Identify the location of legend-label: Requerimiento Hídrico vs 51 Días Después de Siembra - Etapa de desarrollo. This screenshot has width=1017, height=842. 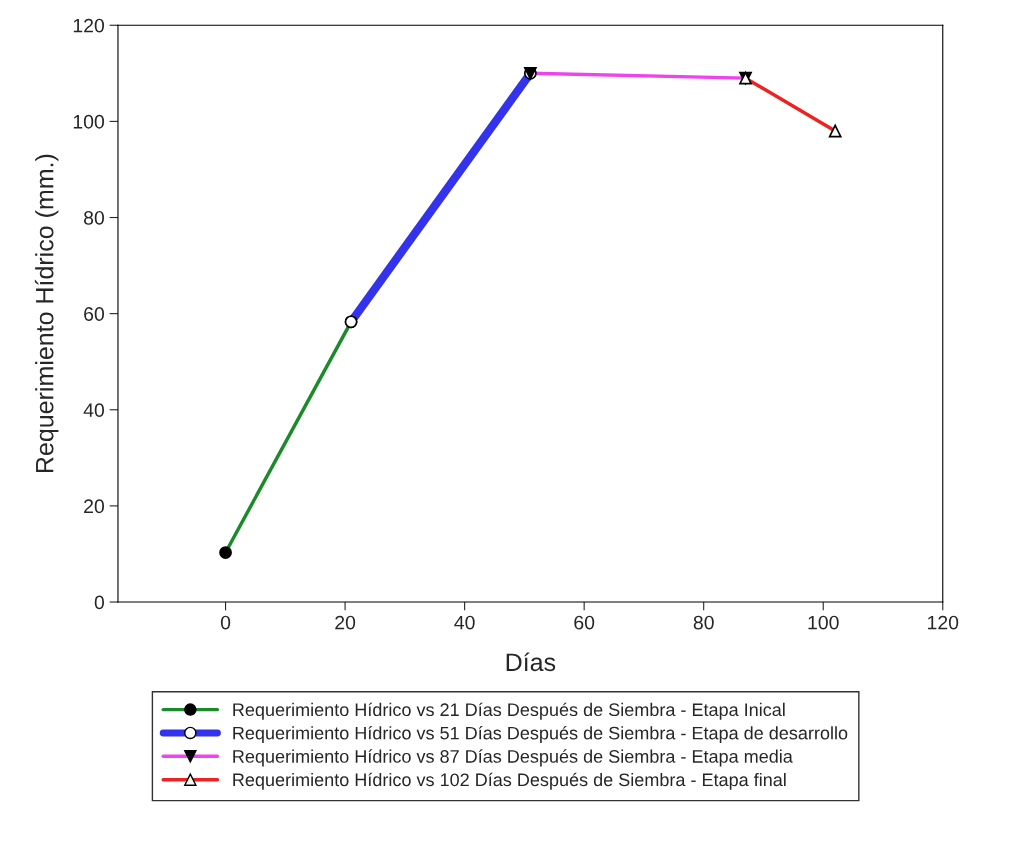
(540, 735).